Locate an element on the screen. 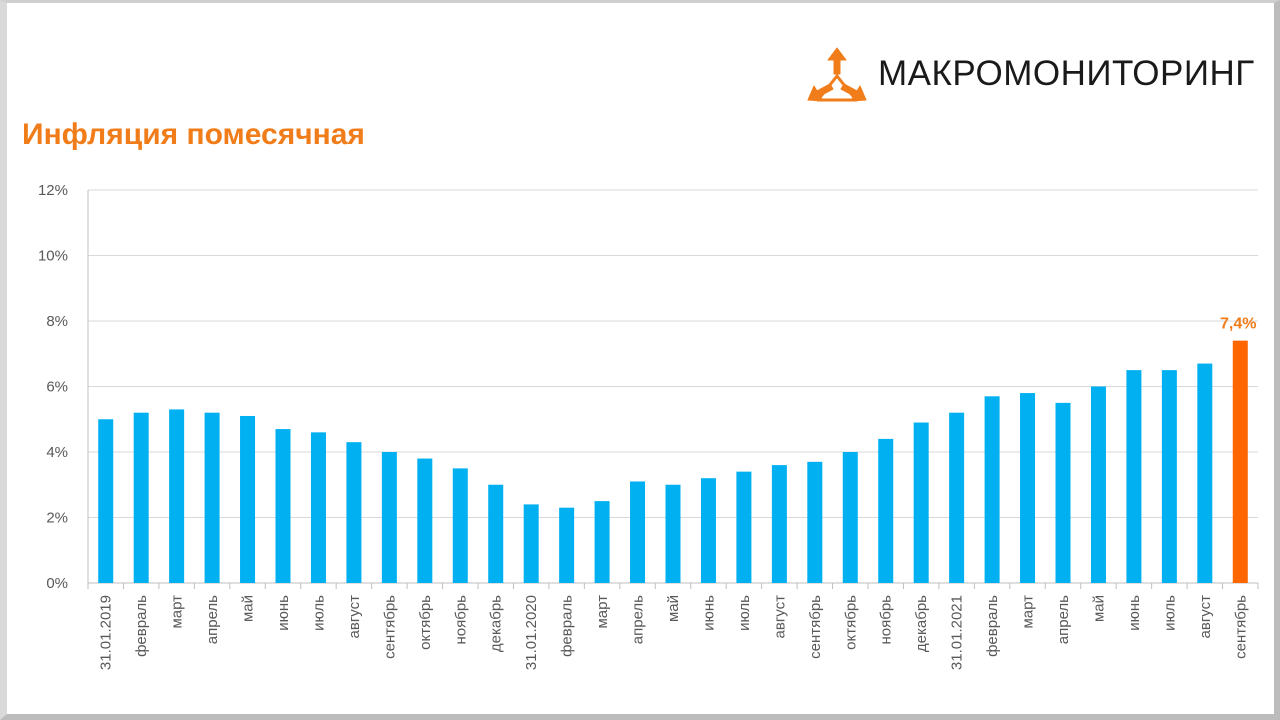 The image size is (1280, 720). y-tick-label: 10% is located at coordinates (53, 256).